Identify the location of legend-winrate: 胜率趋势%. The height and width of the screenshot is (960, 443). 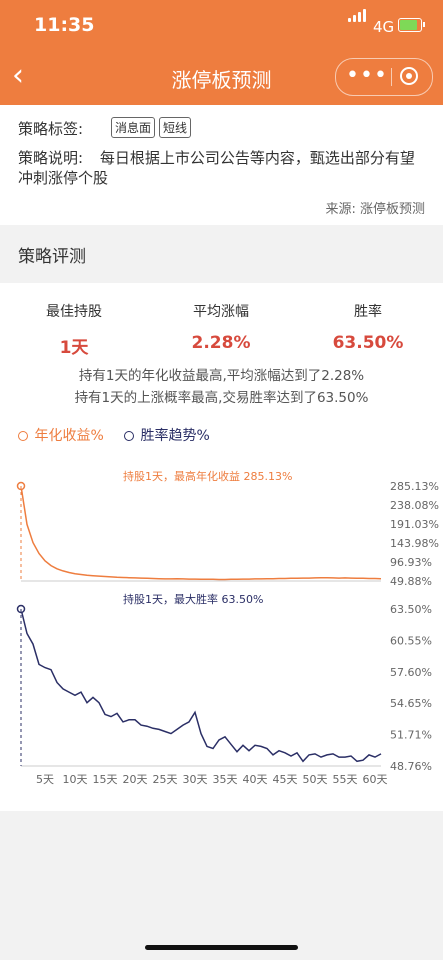
(167, 435).